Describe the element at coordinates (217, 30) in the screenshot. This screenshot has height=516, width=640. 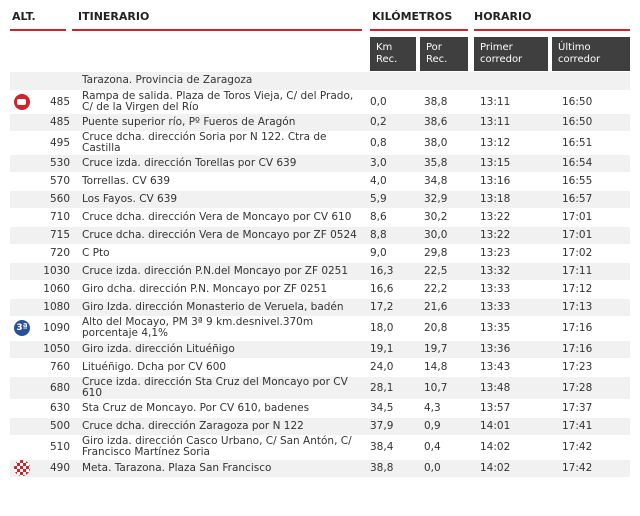
I see `header-rule-itinerario` at that location.